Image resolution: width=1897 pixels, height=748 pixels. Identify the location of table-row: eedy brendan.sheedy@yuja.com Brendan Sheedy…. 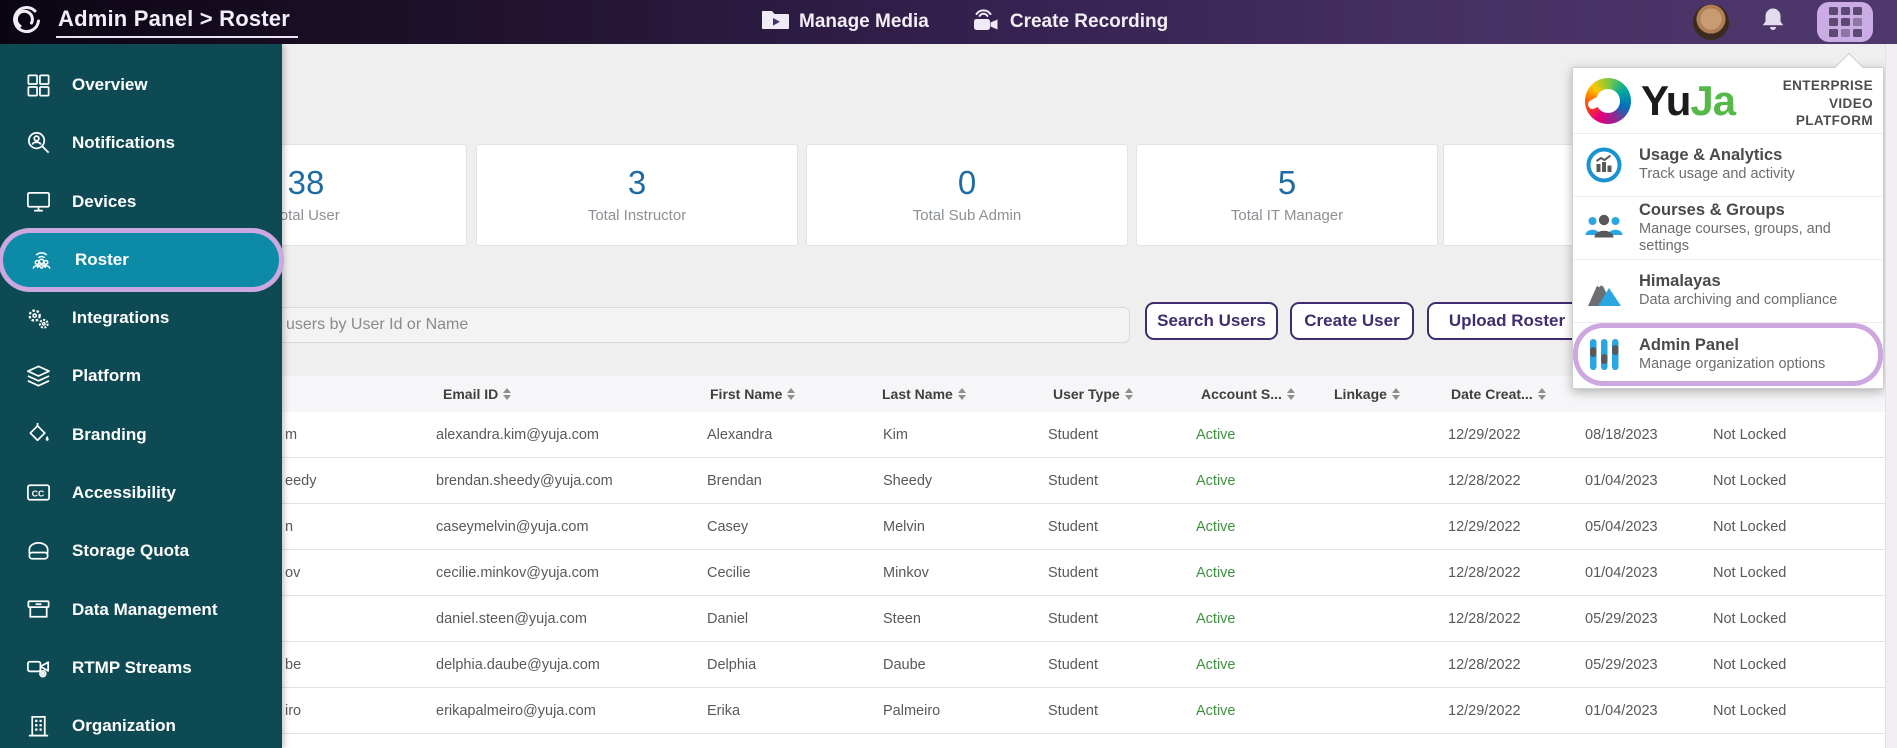
(1018, 481).